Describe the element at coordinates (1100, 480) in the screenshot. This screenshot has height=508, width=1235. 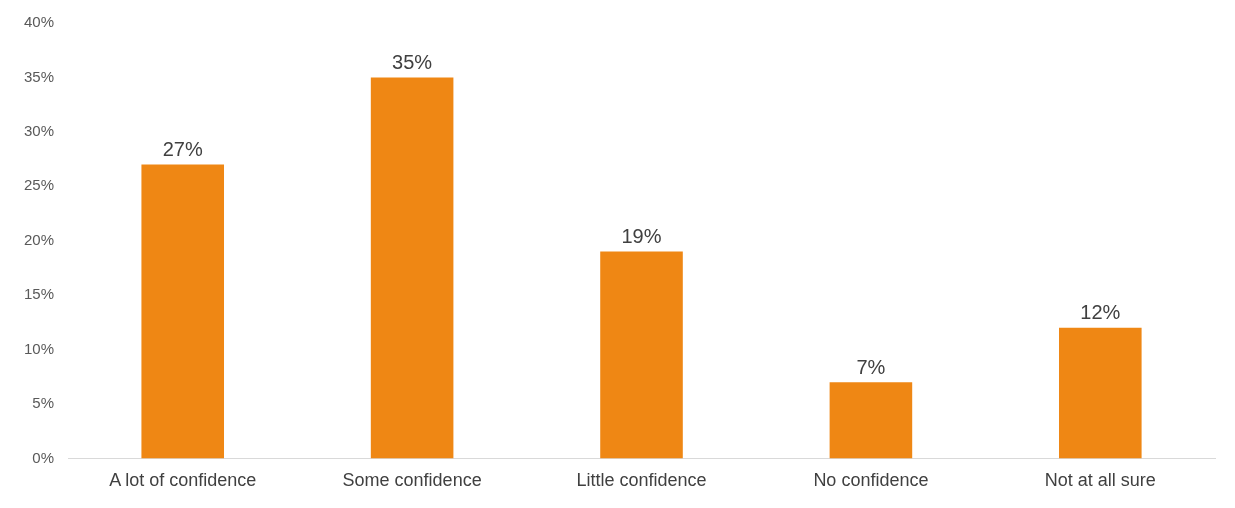
I see `x-tick-label: Not at all sure` at that location.